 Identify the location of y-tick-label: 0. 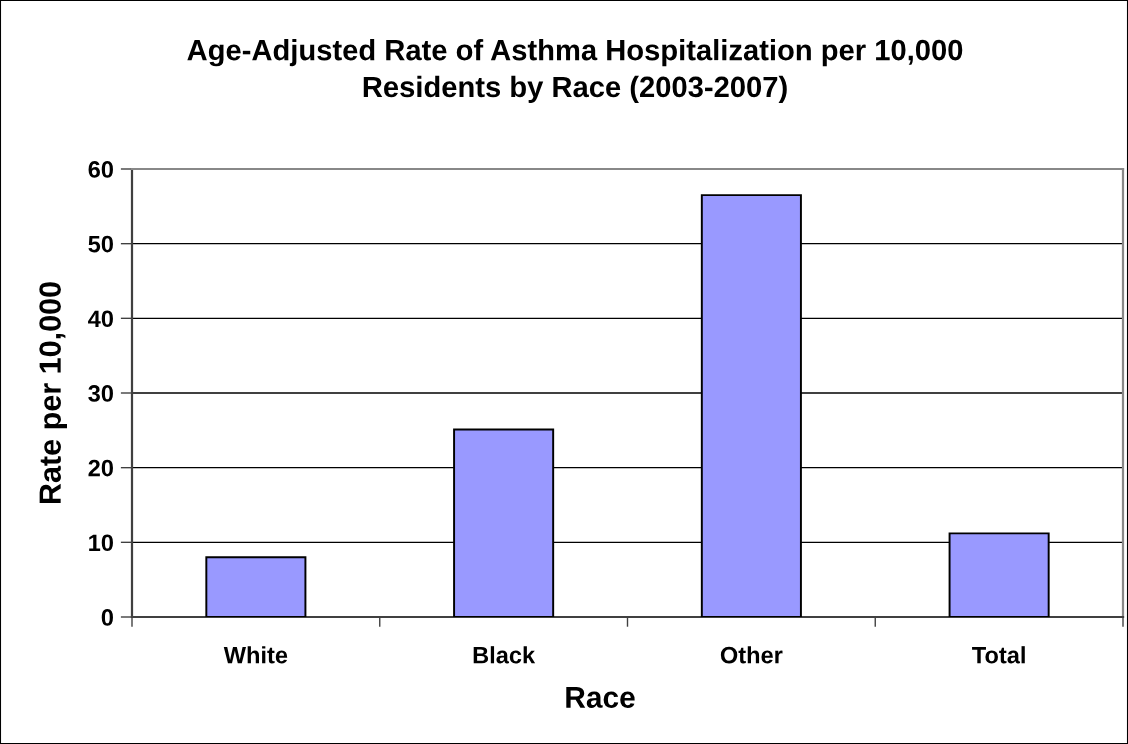
(107, 617).